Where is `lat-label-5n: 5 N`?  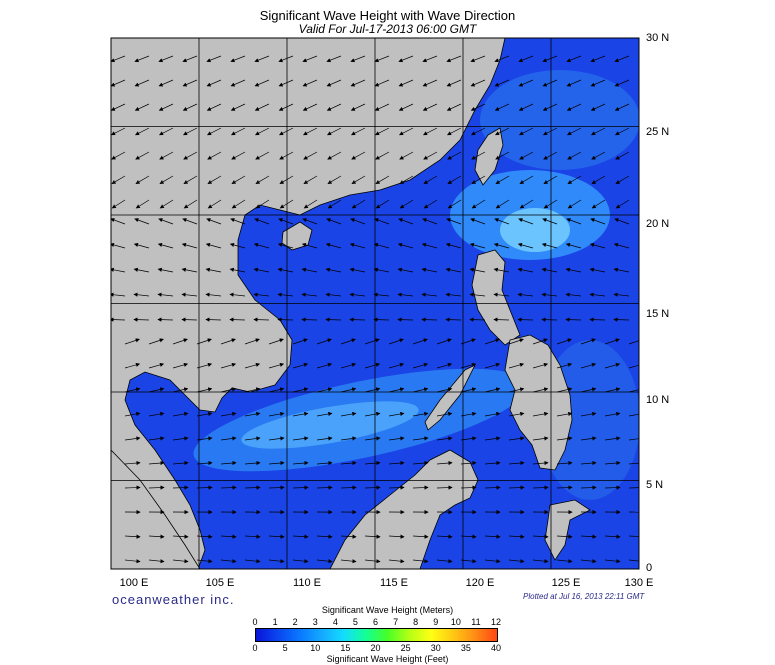 lat-label-5n: 5 N is located at coordinates (655, 485).